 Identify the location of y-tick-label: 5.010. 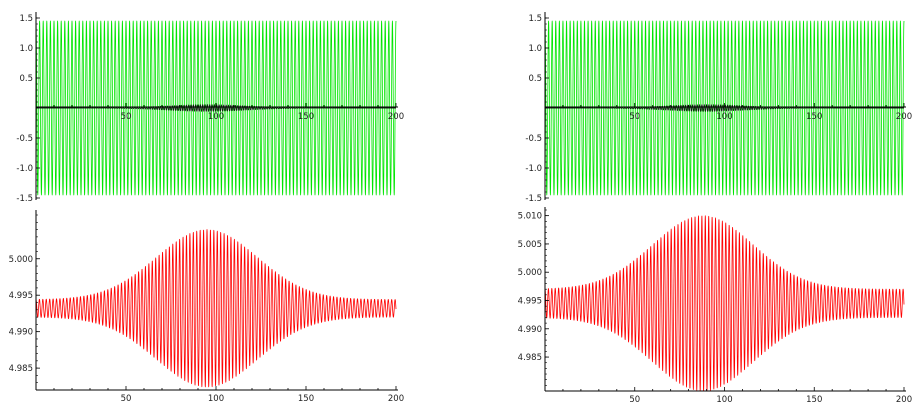
(530, 217).